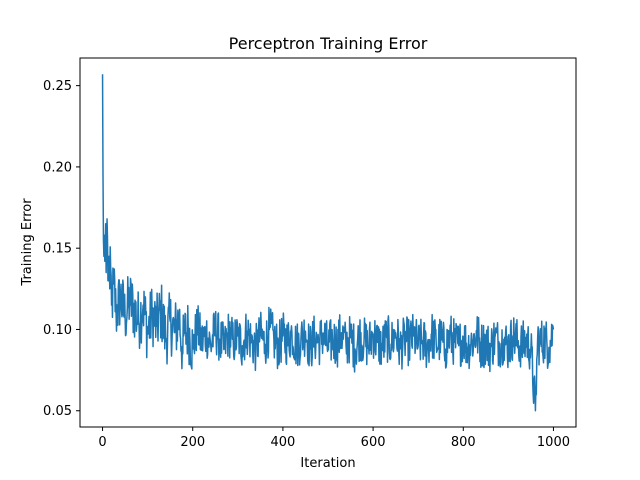 The width and height of the screenshot is (640, 480). What do you see at coordinates (327, 463) in the screenshot?
I see `x-axis-label: Iteration` at bounding box center [327, 463].